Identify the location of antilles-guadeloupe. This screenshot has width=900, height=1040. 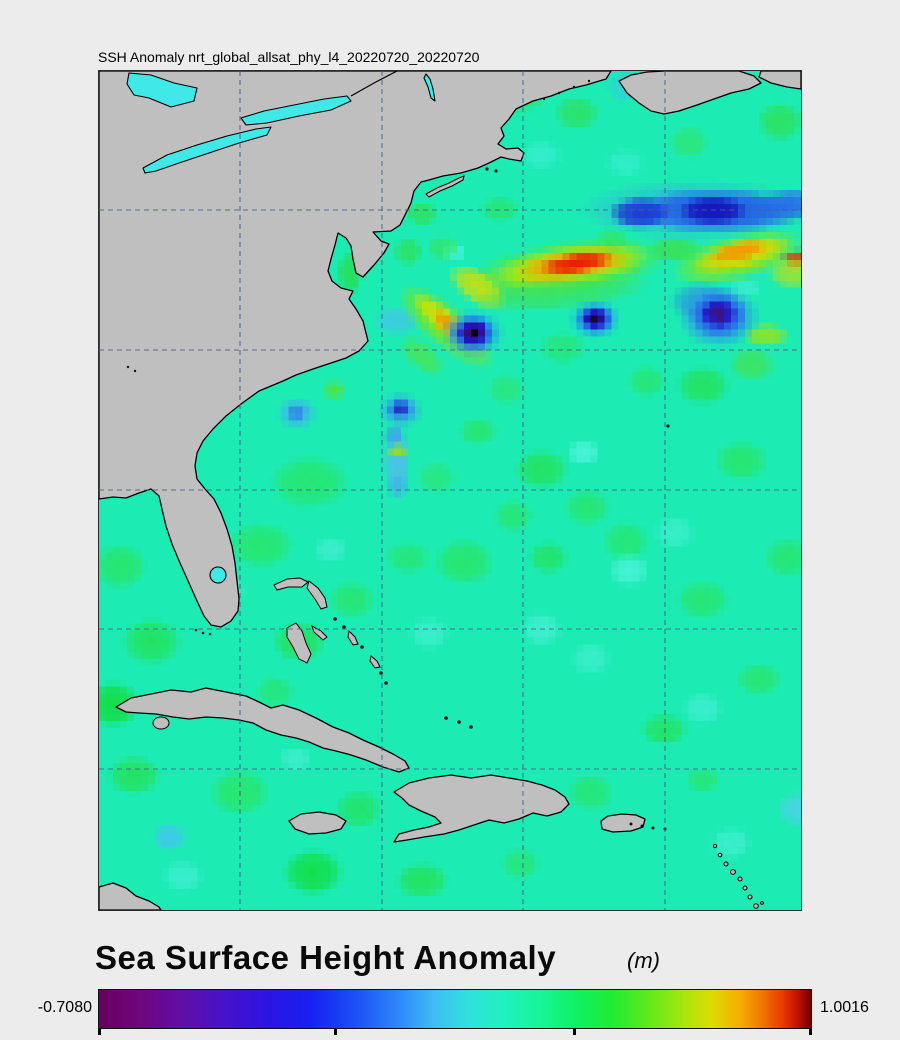
(733, 872).